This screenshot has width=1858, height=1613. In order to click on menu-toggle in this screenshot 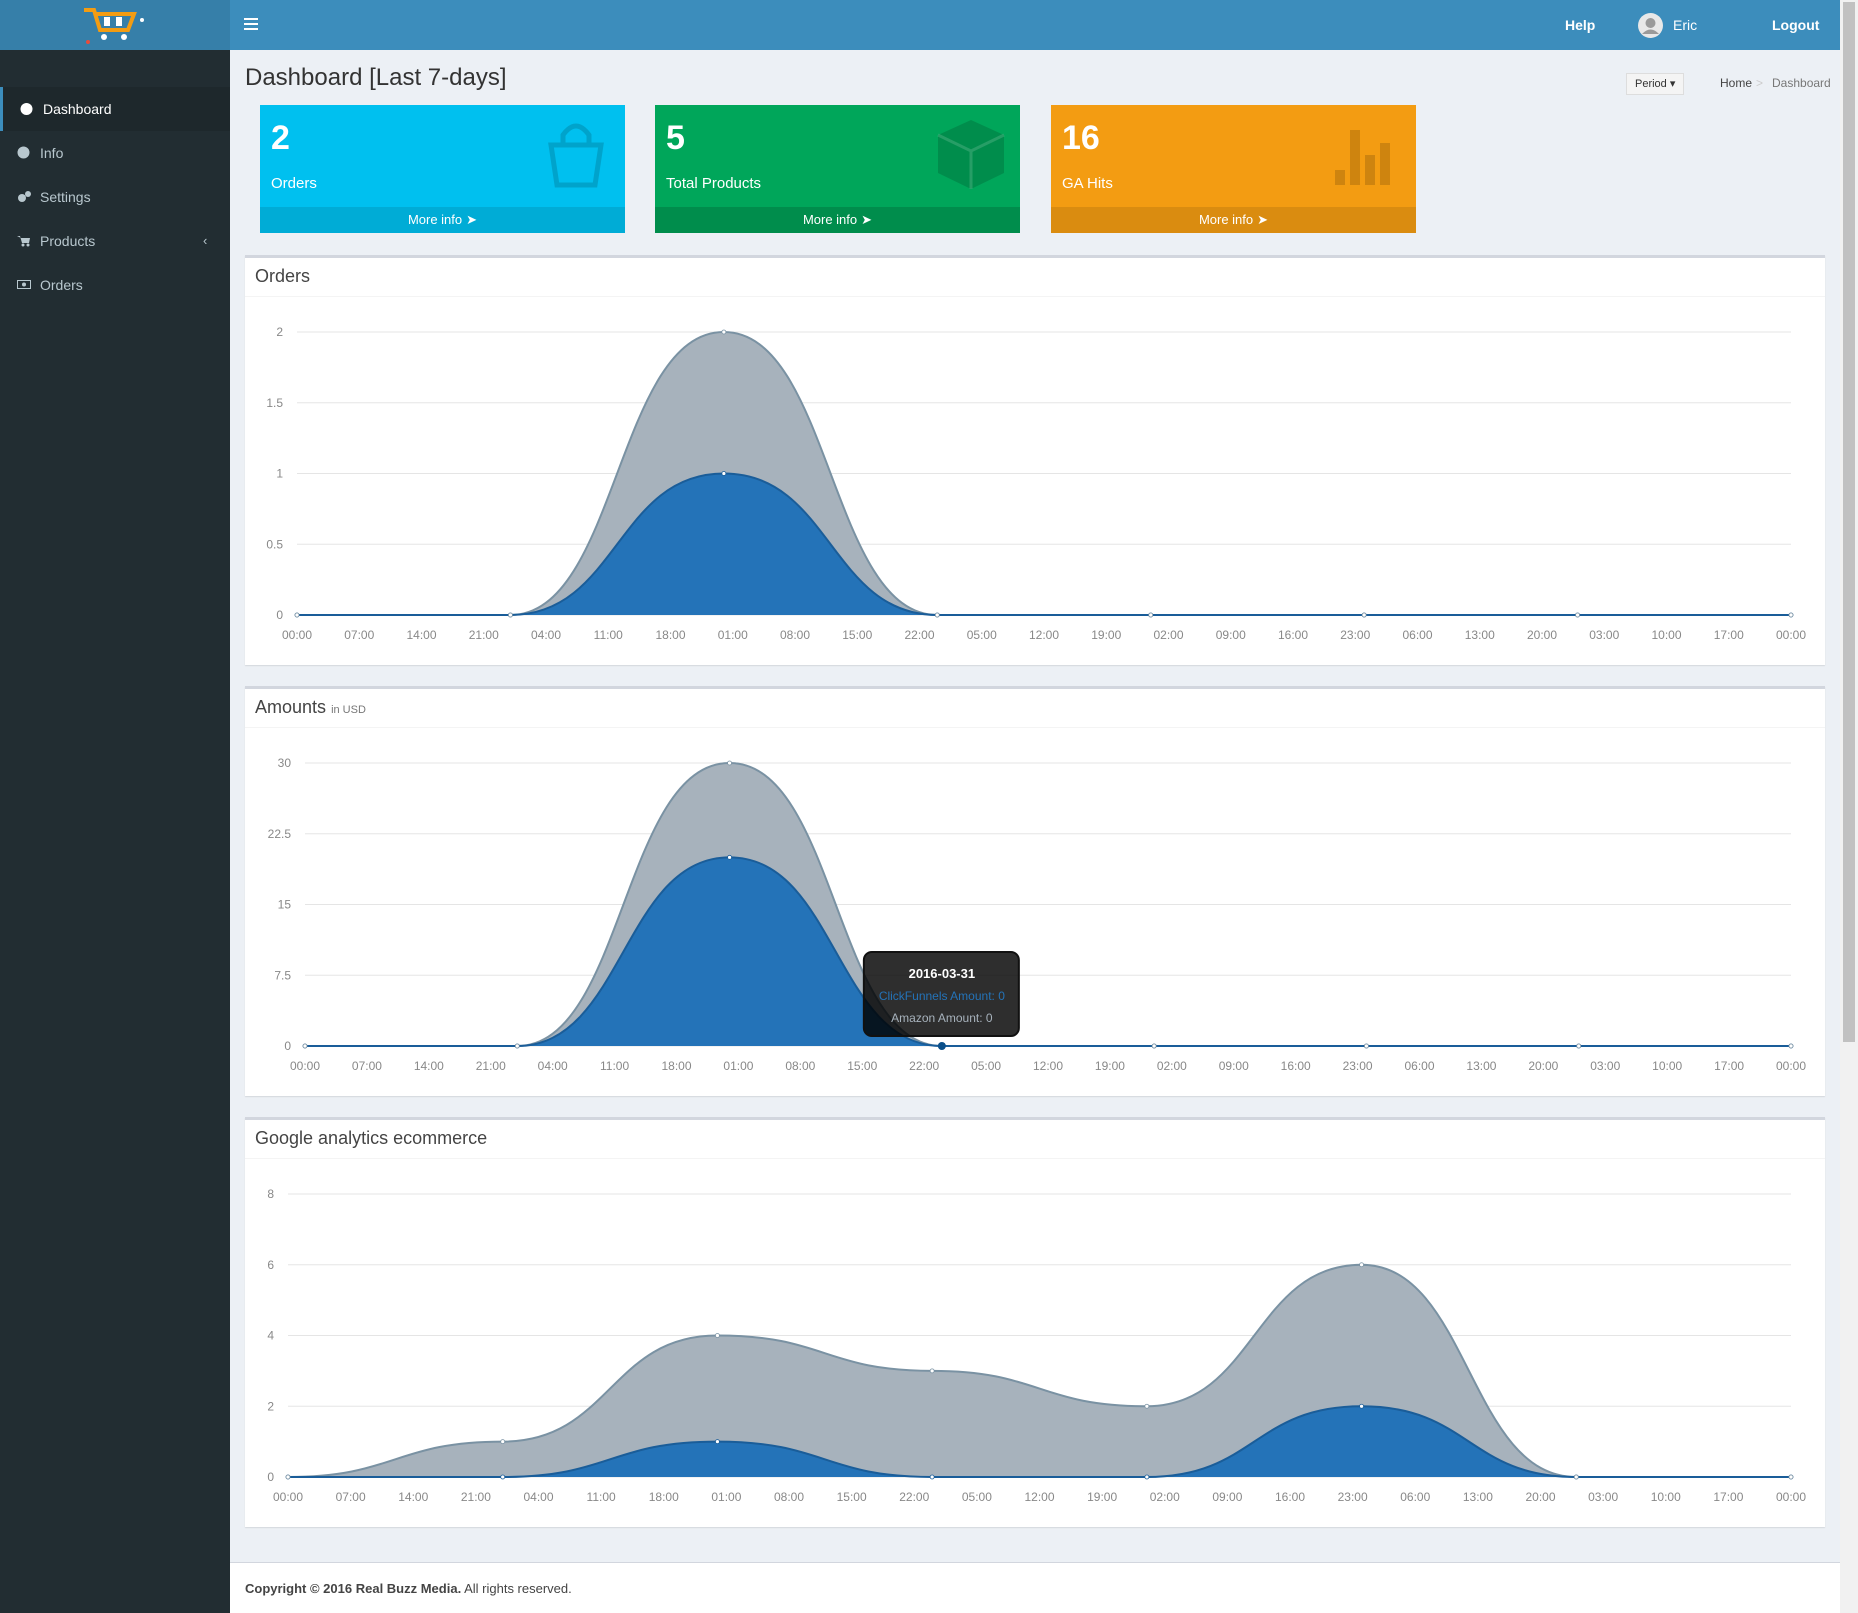, I will do `click(251, 24)`.